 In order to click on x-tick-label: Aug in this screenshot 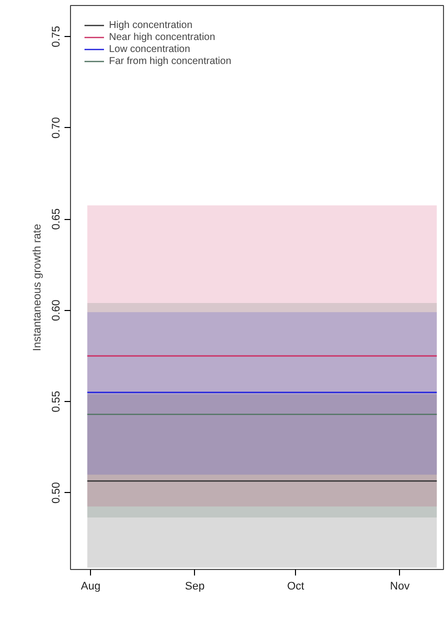, I will do `click(90, 586)`.